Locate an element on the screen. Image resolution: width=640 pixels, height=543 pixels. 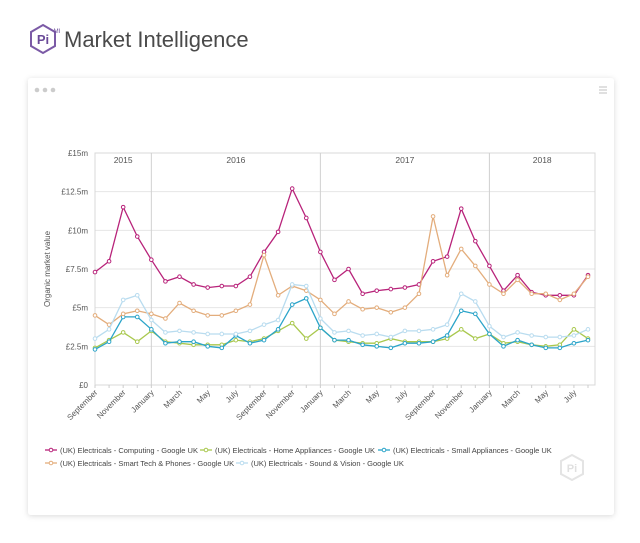
y-tick-label: £10m is located at coordinates (78, 230).